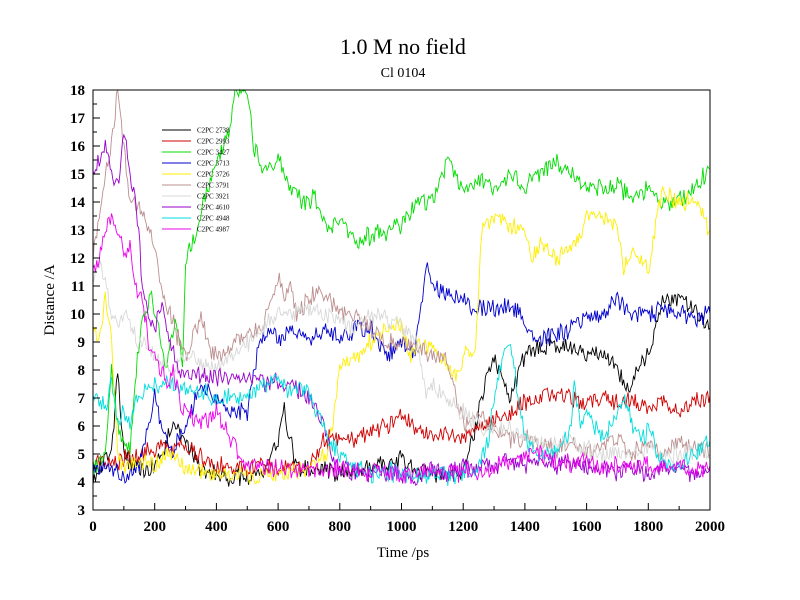 This screenshot has width=800, height=600. Describe the element at coordinates (78, 119) in the screenshot. I see `y-tick-label: 17` at that location.